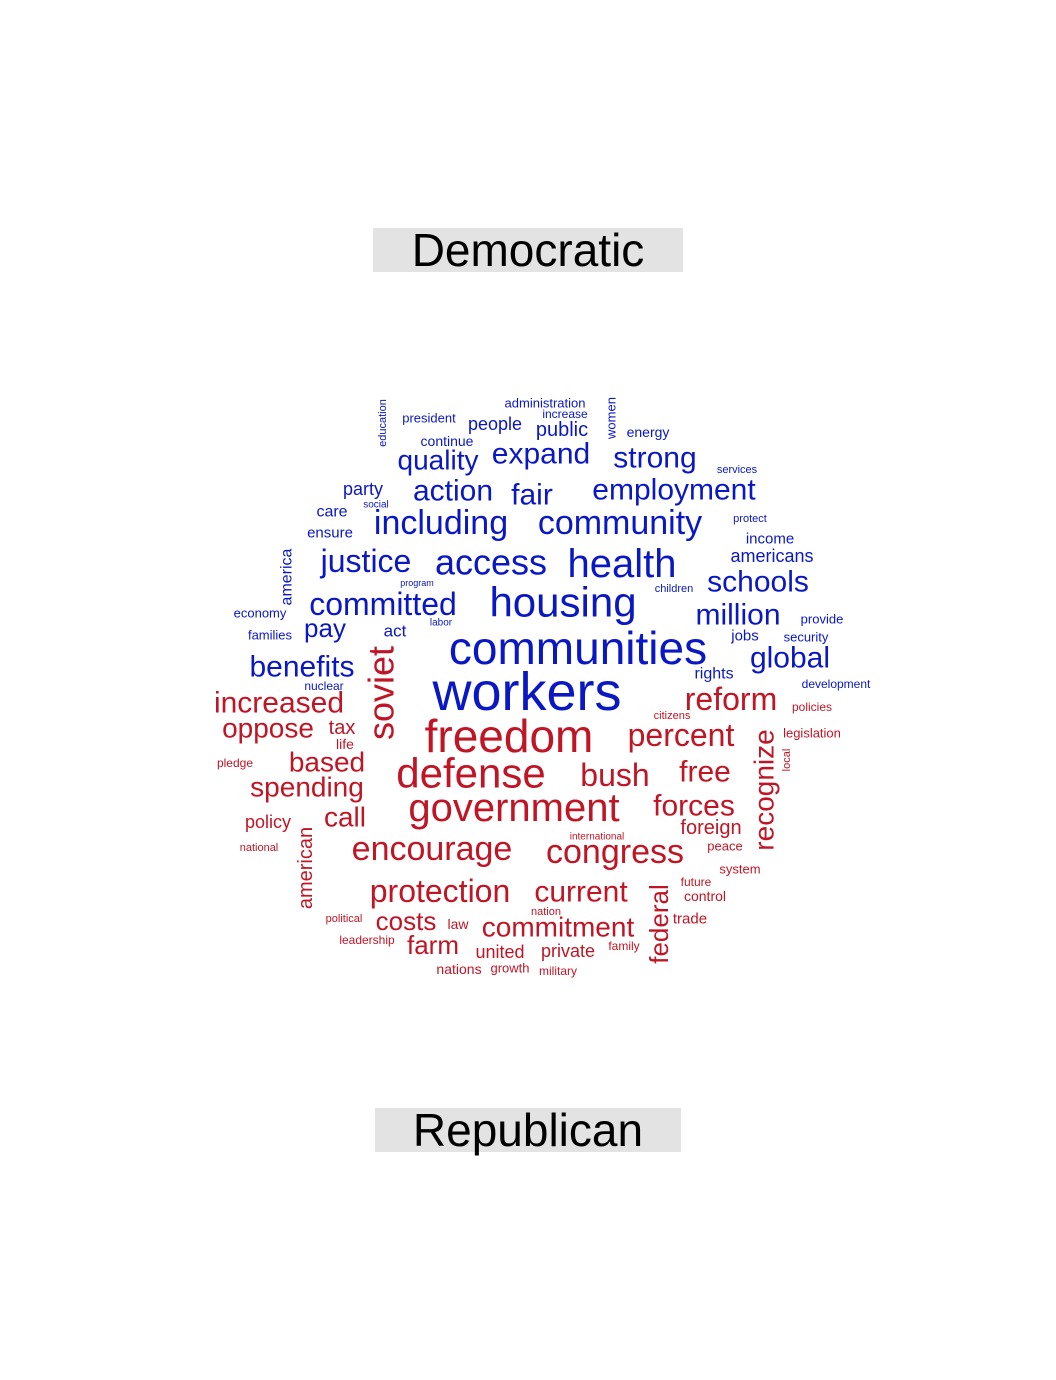 This screenshot has width=1056, height=1380. Describe the element at coordinates (331, 512) in the screenshot. I see `cloud-word-care: care` at that location.